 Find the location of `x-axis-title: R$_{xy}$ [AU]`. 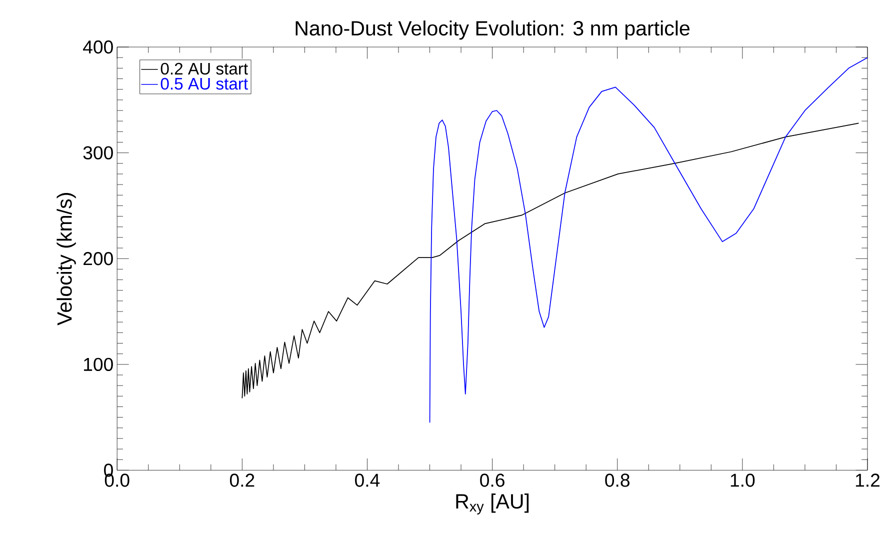

x-axis-title: R$_{xy}$ [AU] is located at coordinates (492, 504).